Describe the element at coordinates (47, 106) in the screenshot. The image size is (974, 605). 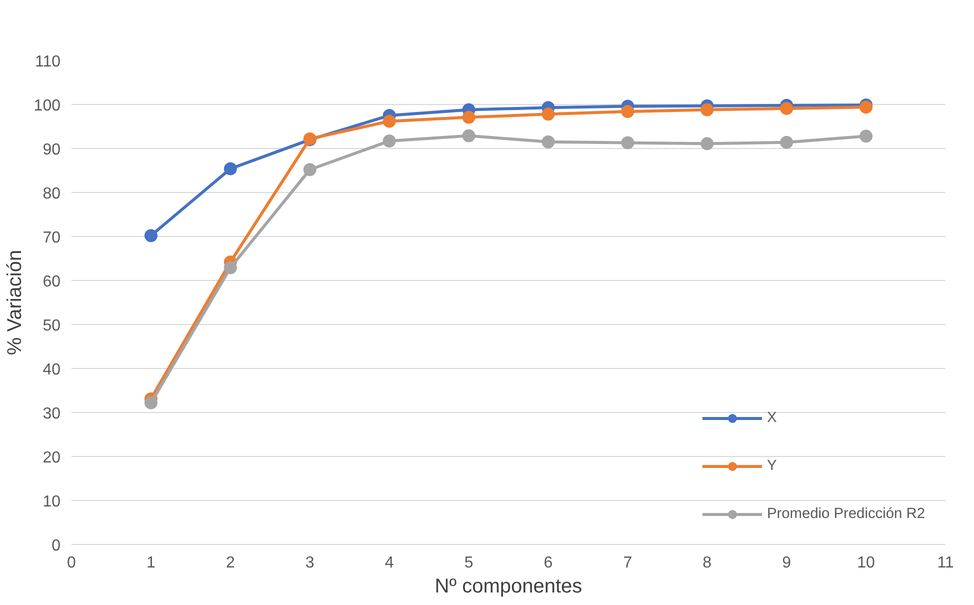
I see `y-tick-label: 100` at that location.